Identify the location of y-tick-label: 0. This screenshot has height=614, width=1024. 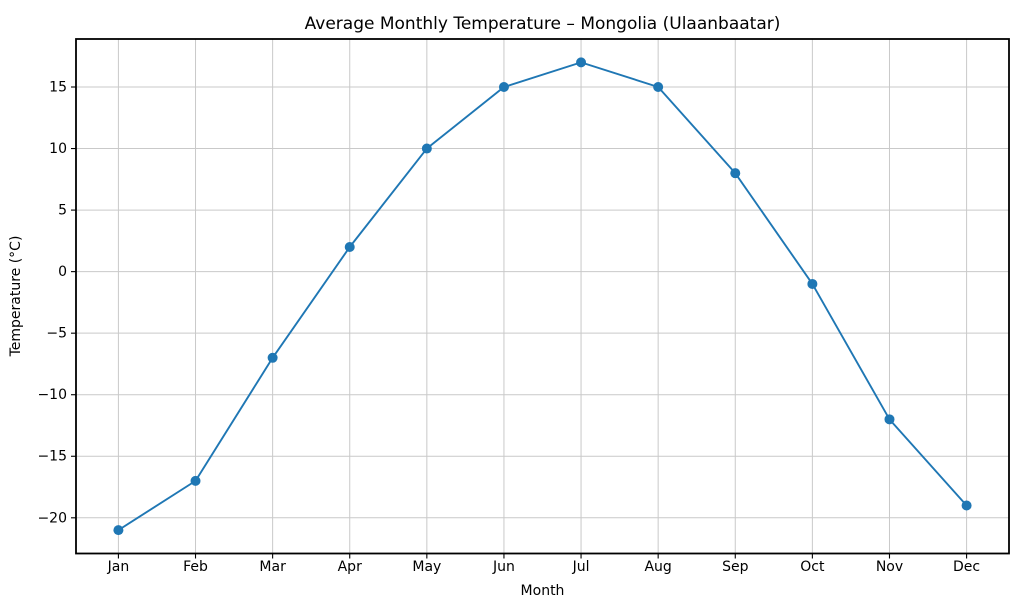
(62, 272).